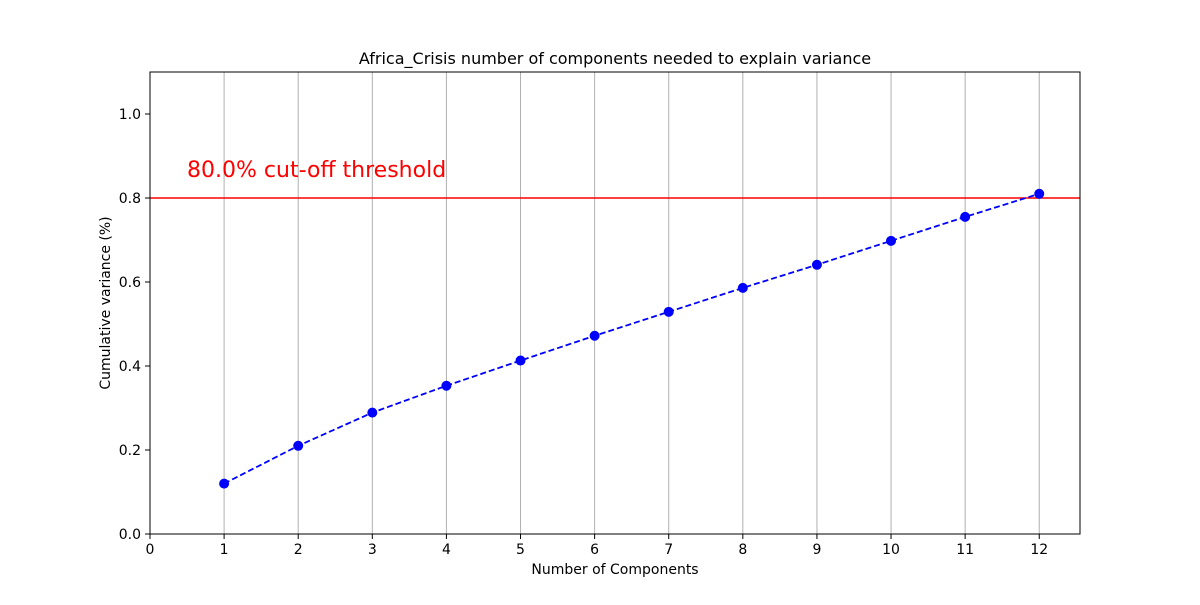 The image size is (1200, 605). What do you see at coordinates (1039, 550) in the screenshot?
I see `x-tick-label: 12` at bounding box center [1039, 550].